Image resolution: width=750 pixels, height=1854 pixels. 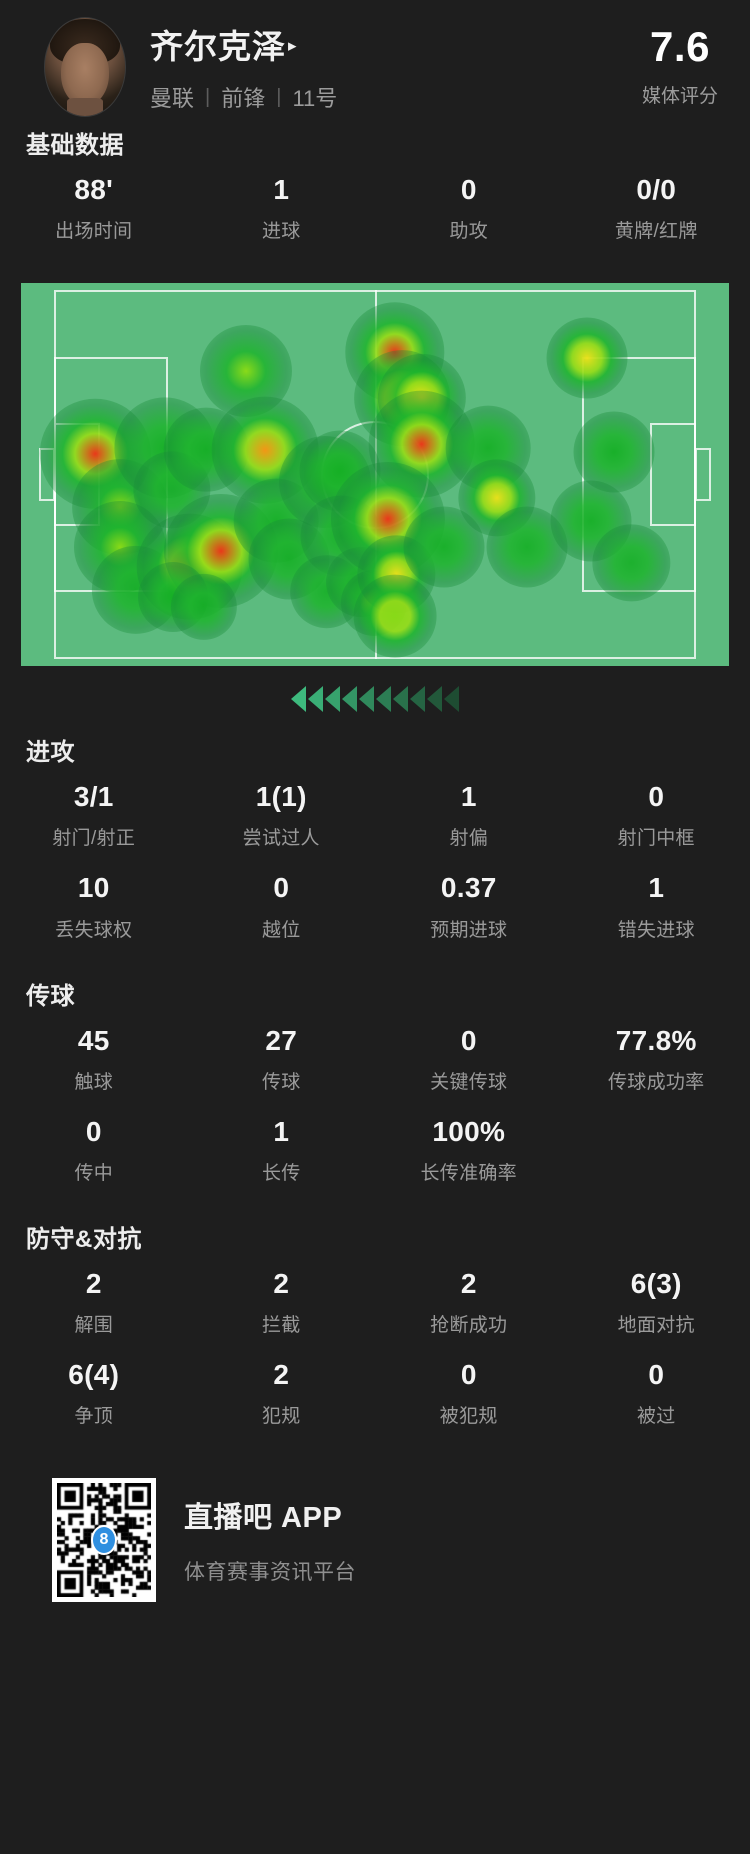 What do you see at coordinates (84, 1239) in the screenshot?
I see `section-title-defense: 防守&对抗` at bounding box center [84, 1239].